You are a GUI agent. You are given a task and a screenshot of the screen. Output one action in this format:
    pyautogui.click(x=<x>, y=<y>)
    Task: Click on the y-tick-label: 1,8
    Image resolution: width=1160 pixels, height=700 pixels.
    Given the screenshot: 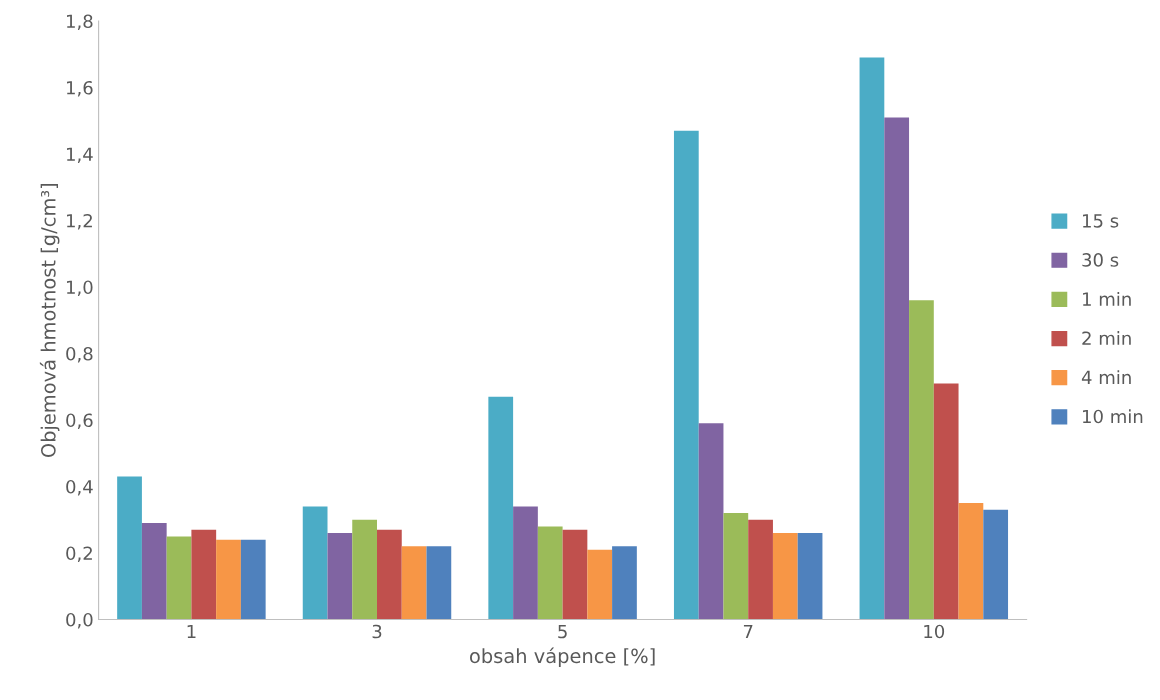 What is the action you would take?
    pyautogui.click(x=80, y=22)
    